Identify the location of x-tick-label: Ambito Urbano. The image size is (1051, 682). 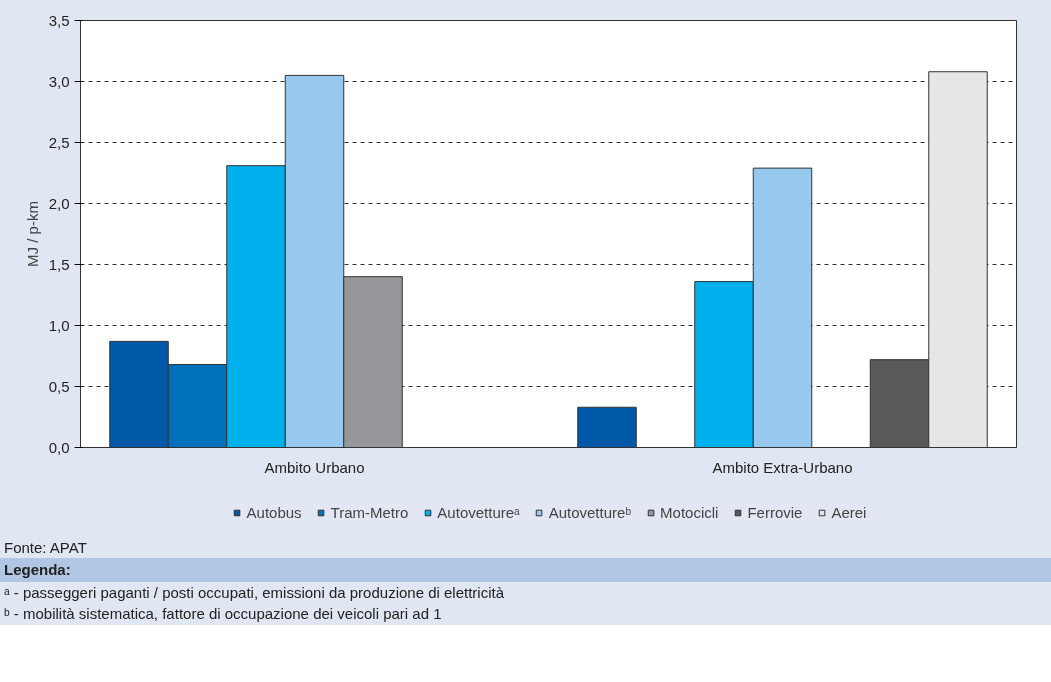
(314, 467).